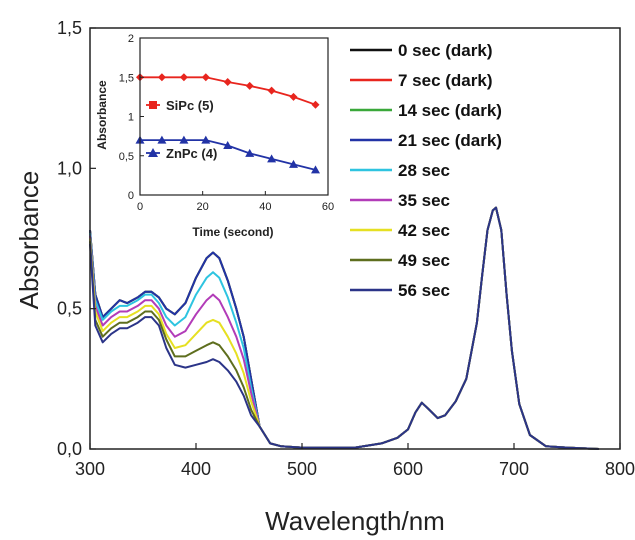 This screenshot has height=540, width=635. What do you see at coordinates (265, 207) in the screenshot?
I see `inset-x-tick-label: 40` at bounding box center [265, 207].